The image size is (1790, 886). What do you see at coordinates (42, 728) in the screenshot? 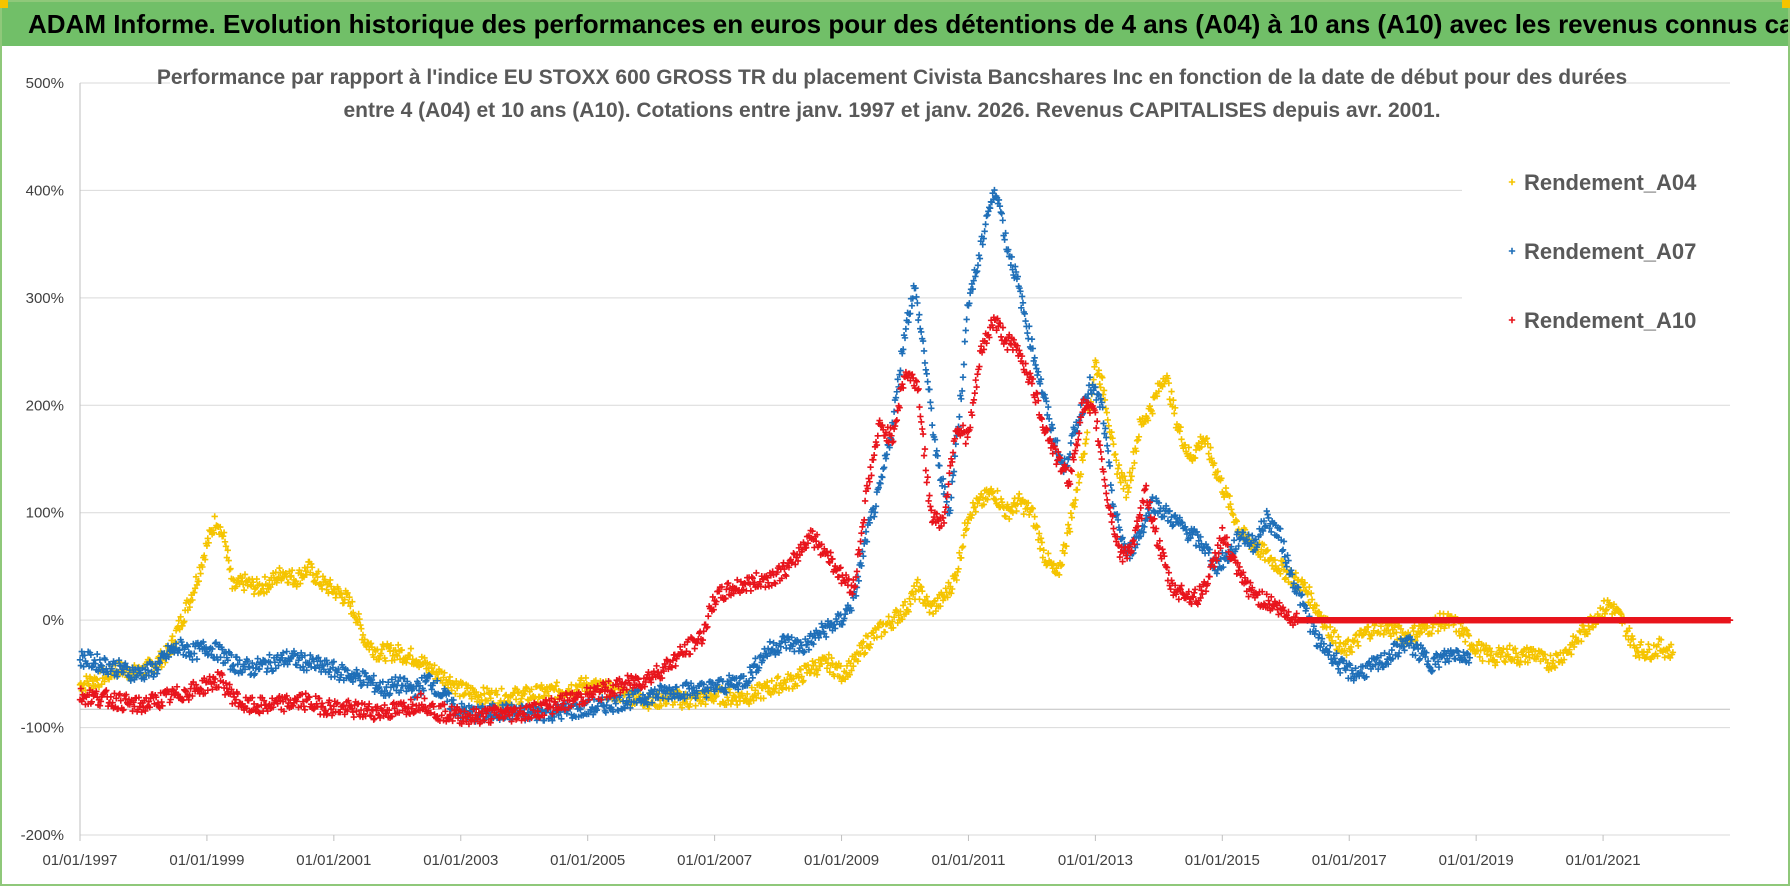
I see `y-tick-label: -100%` at bounding box center [42, 728].